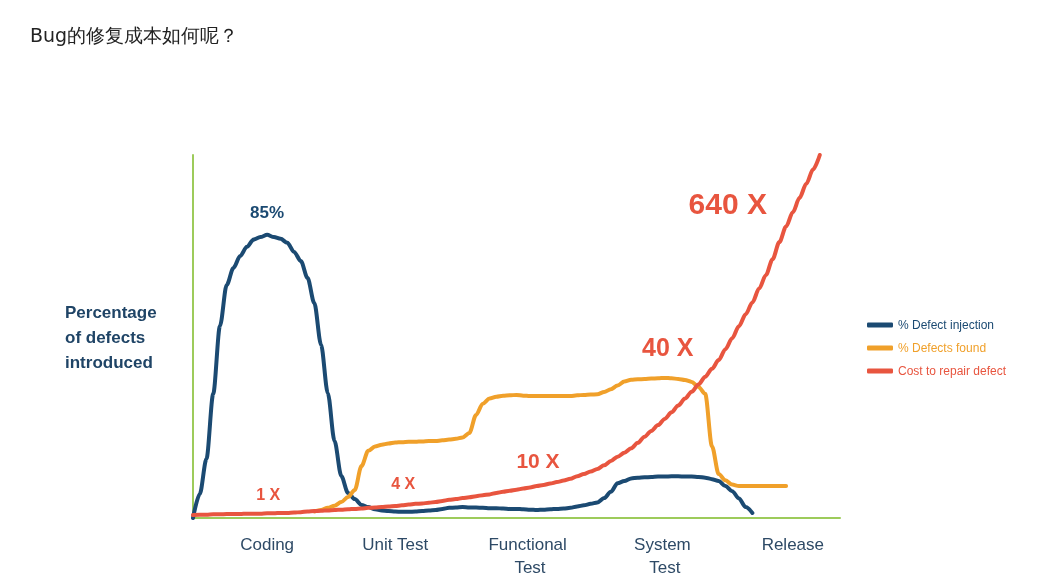  I want to click on annotation: 40 X, so click(668, 346).